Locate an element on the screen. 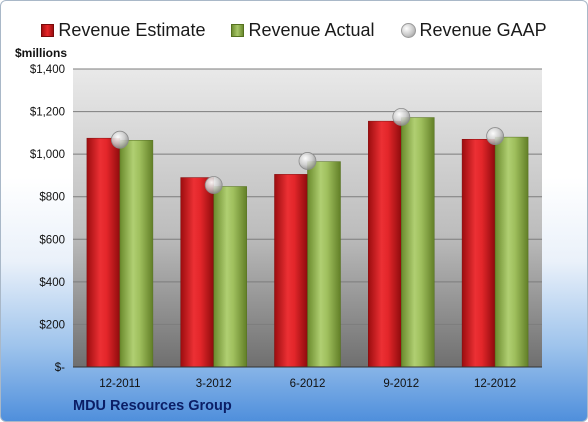 The image size is (588, 422). x-tick-label: 12-2012 is located at coordinates (495, 384).